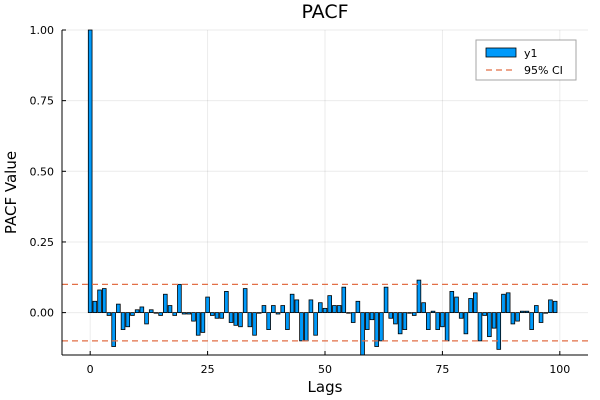 Image resolution: width=600 pixels, height=400 pixels. Describe the element at coordinates (42, 171) in the screenshot. I see `y-tick-label-2: 0.50` at that location.